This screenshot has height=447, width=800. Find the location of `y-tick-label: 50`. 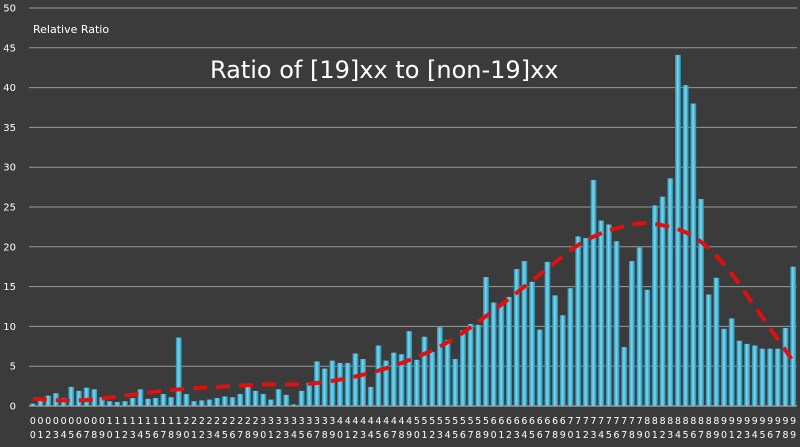

y-tick-label: 50 is located at coordinates (9, 9).